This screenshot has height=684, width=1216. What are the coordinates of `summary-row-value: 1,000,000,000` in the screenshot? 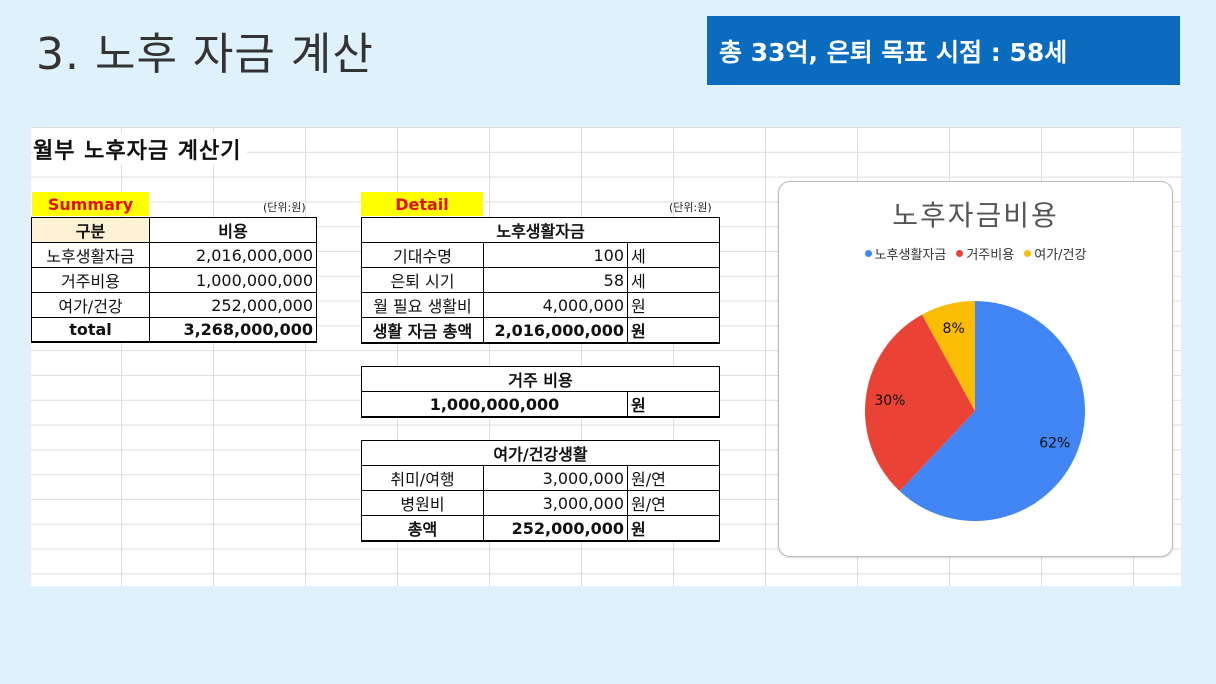 It's located at (233, 280).